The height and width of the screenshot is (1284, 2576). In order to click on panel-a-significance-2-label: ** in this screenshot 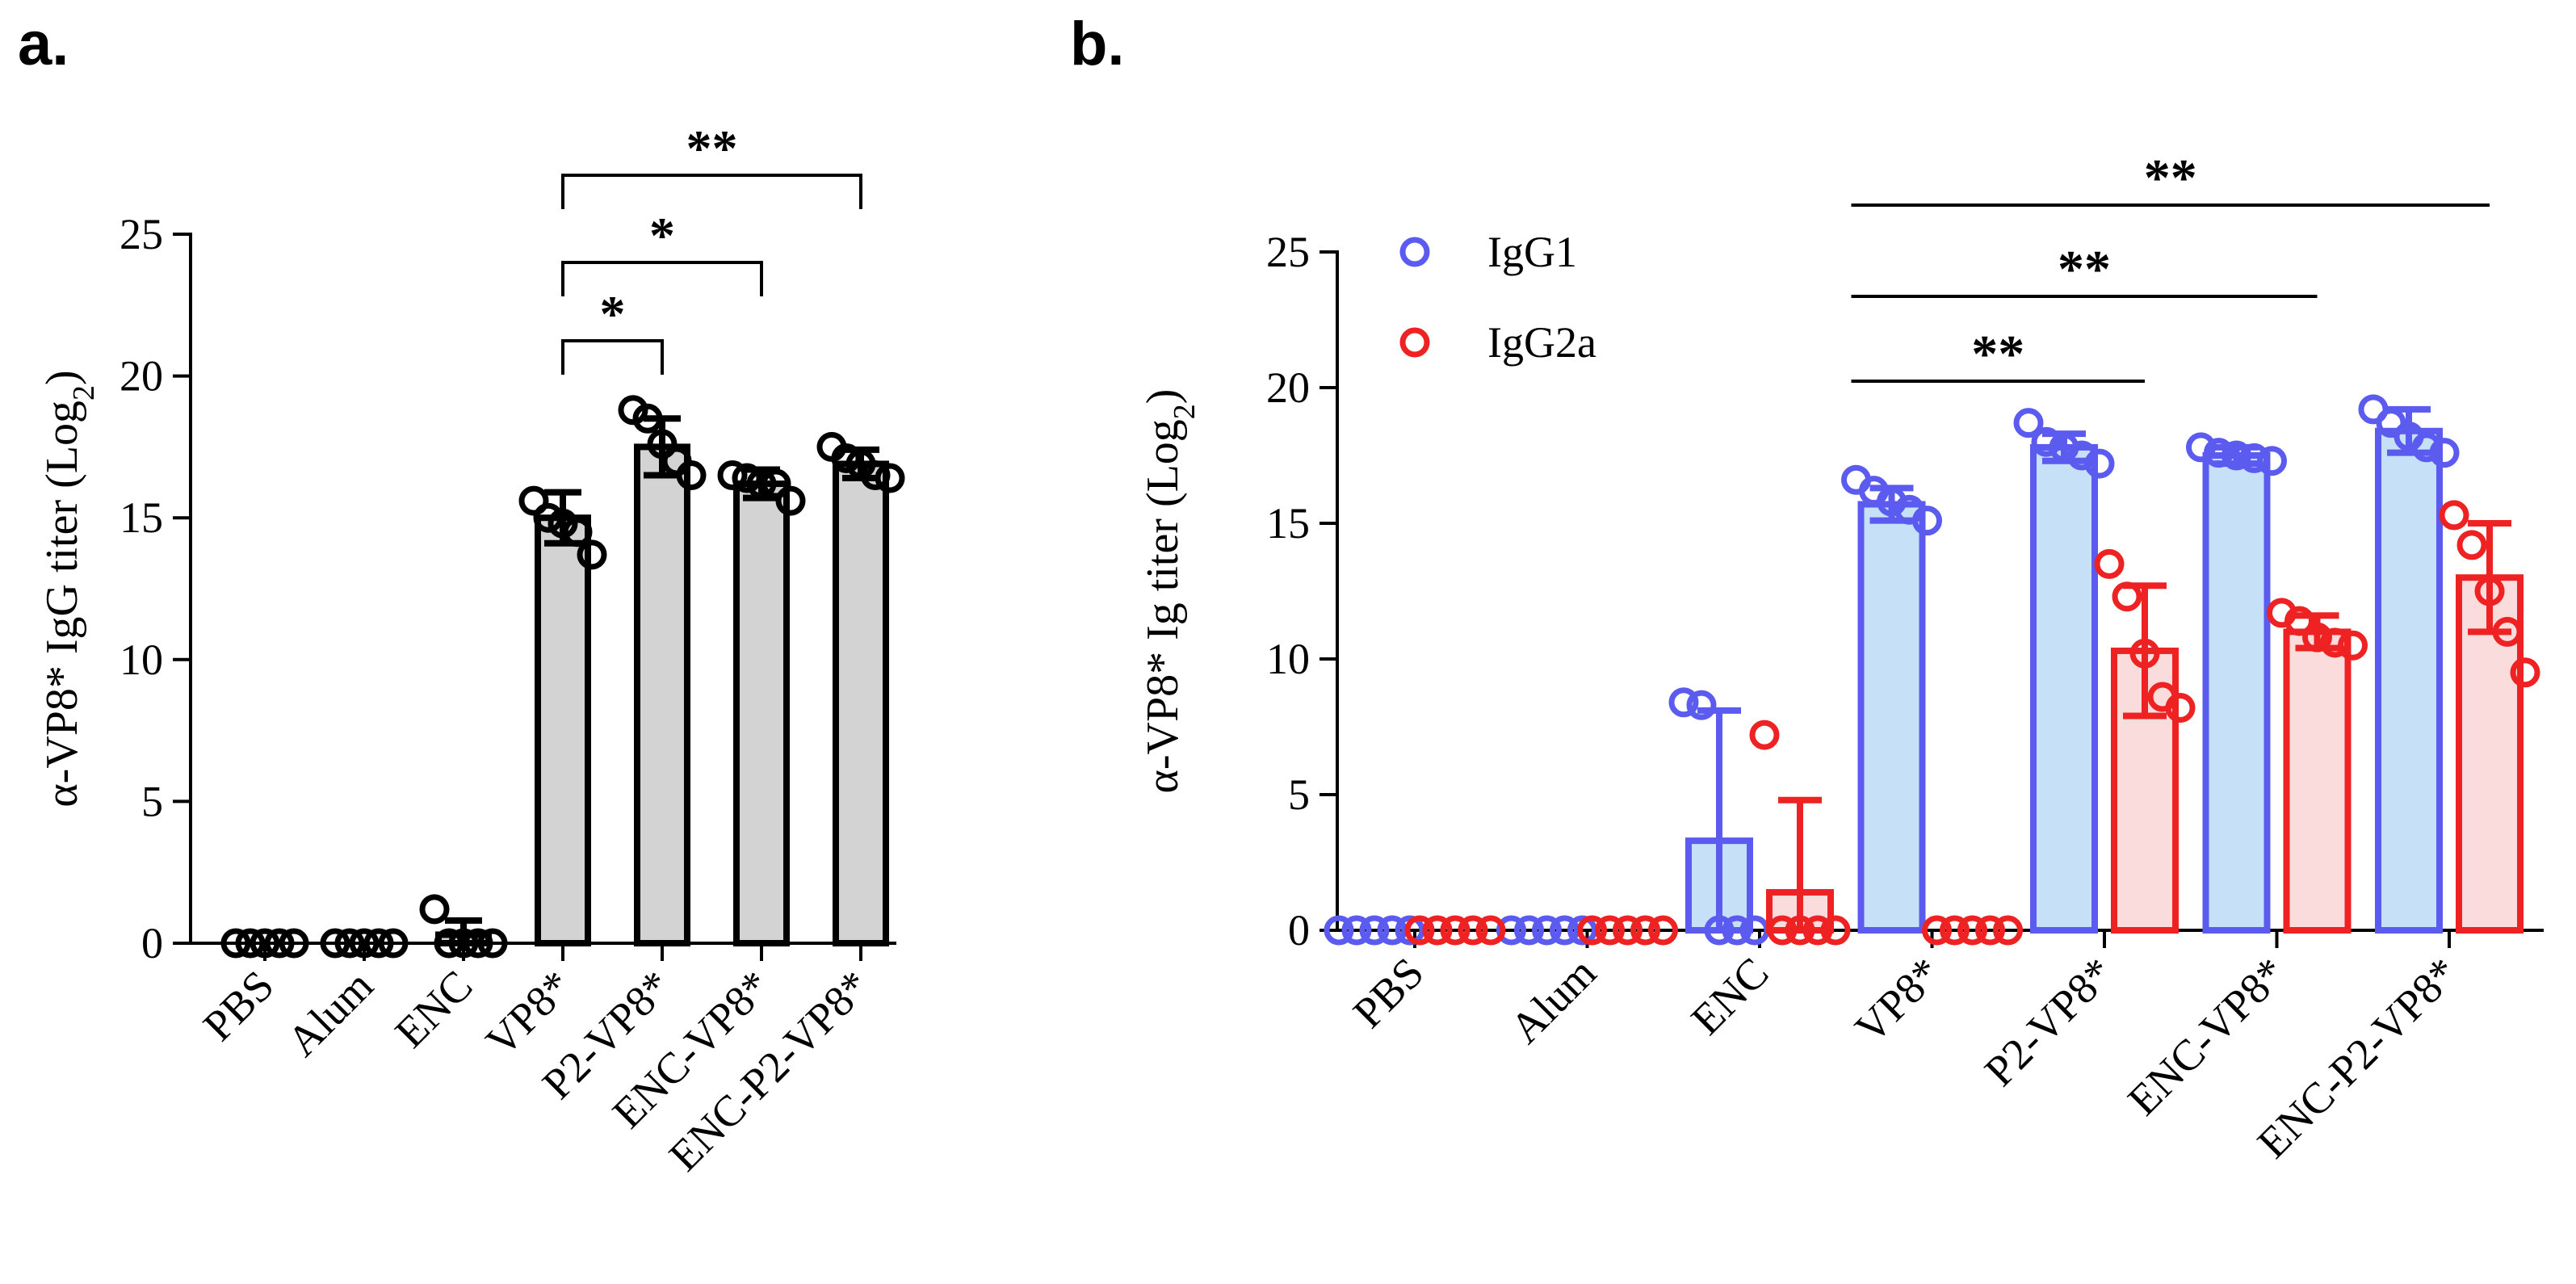, I will do `click(712, 148)`.